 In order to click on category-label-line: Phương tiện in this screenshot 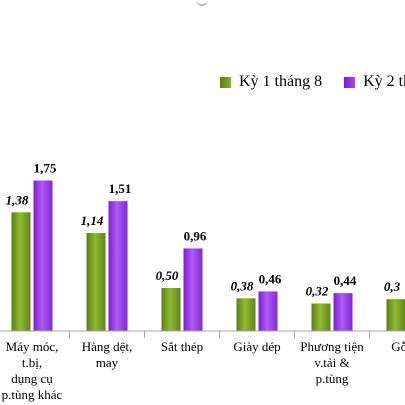, I will do `click(332, 346)`.